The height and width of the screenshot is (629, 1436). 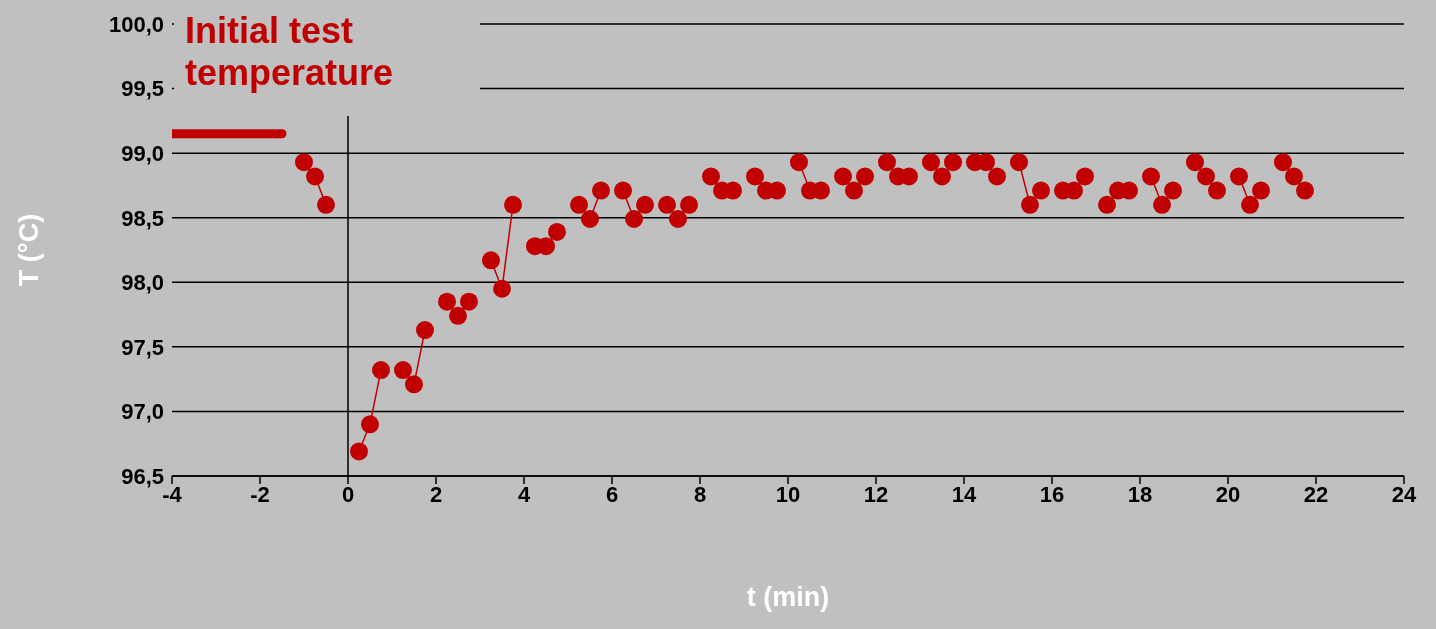 What do you see at coordinates (136, 24) in the screenshot?
I see `y-tick-label: 100,0` at bounding box center [136, 24].